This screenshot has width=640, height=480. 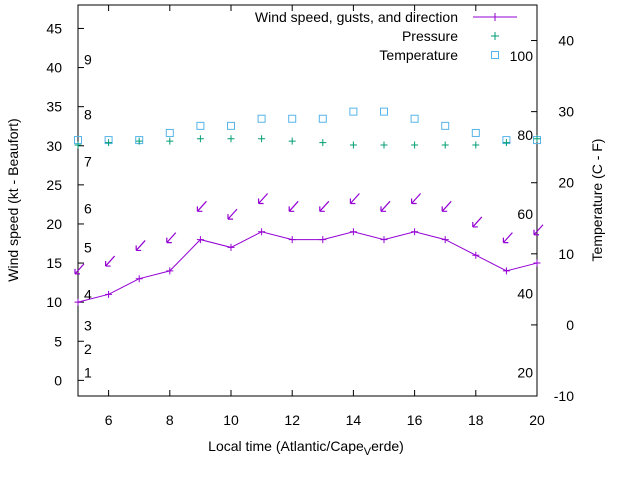 I want to click on x-tick-label: 8, so click(x=170, y=420).